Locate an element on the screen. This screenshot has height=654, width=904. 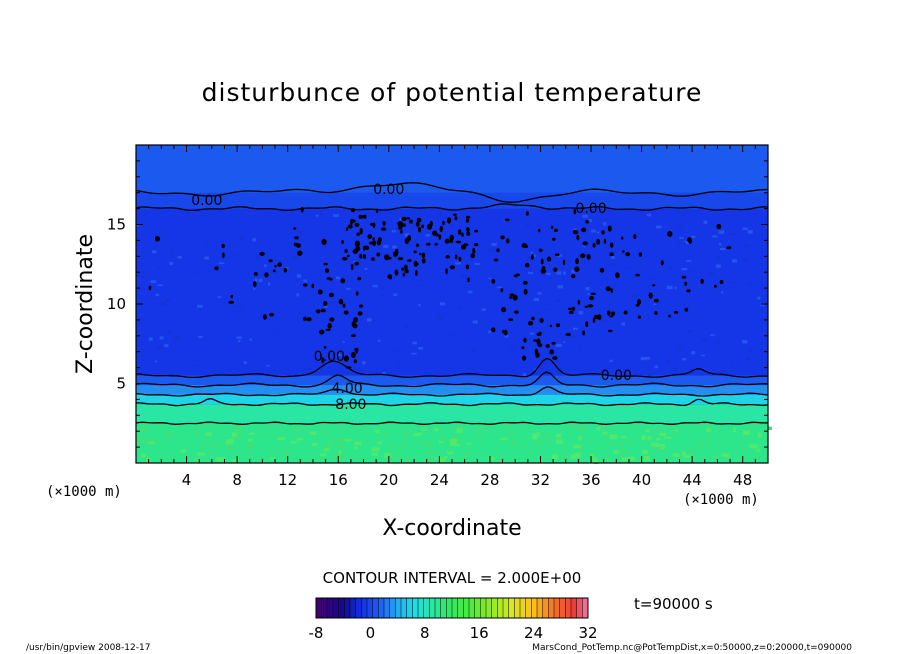
colorbar-ticks: -8 0 8 16 24 32 is located at coordinates (453, 633).